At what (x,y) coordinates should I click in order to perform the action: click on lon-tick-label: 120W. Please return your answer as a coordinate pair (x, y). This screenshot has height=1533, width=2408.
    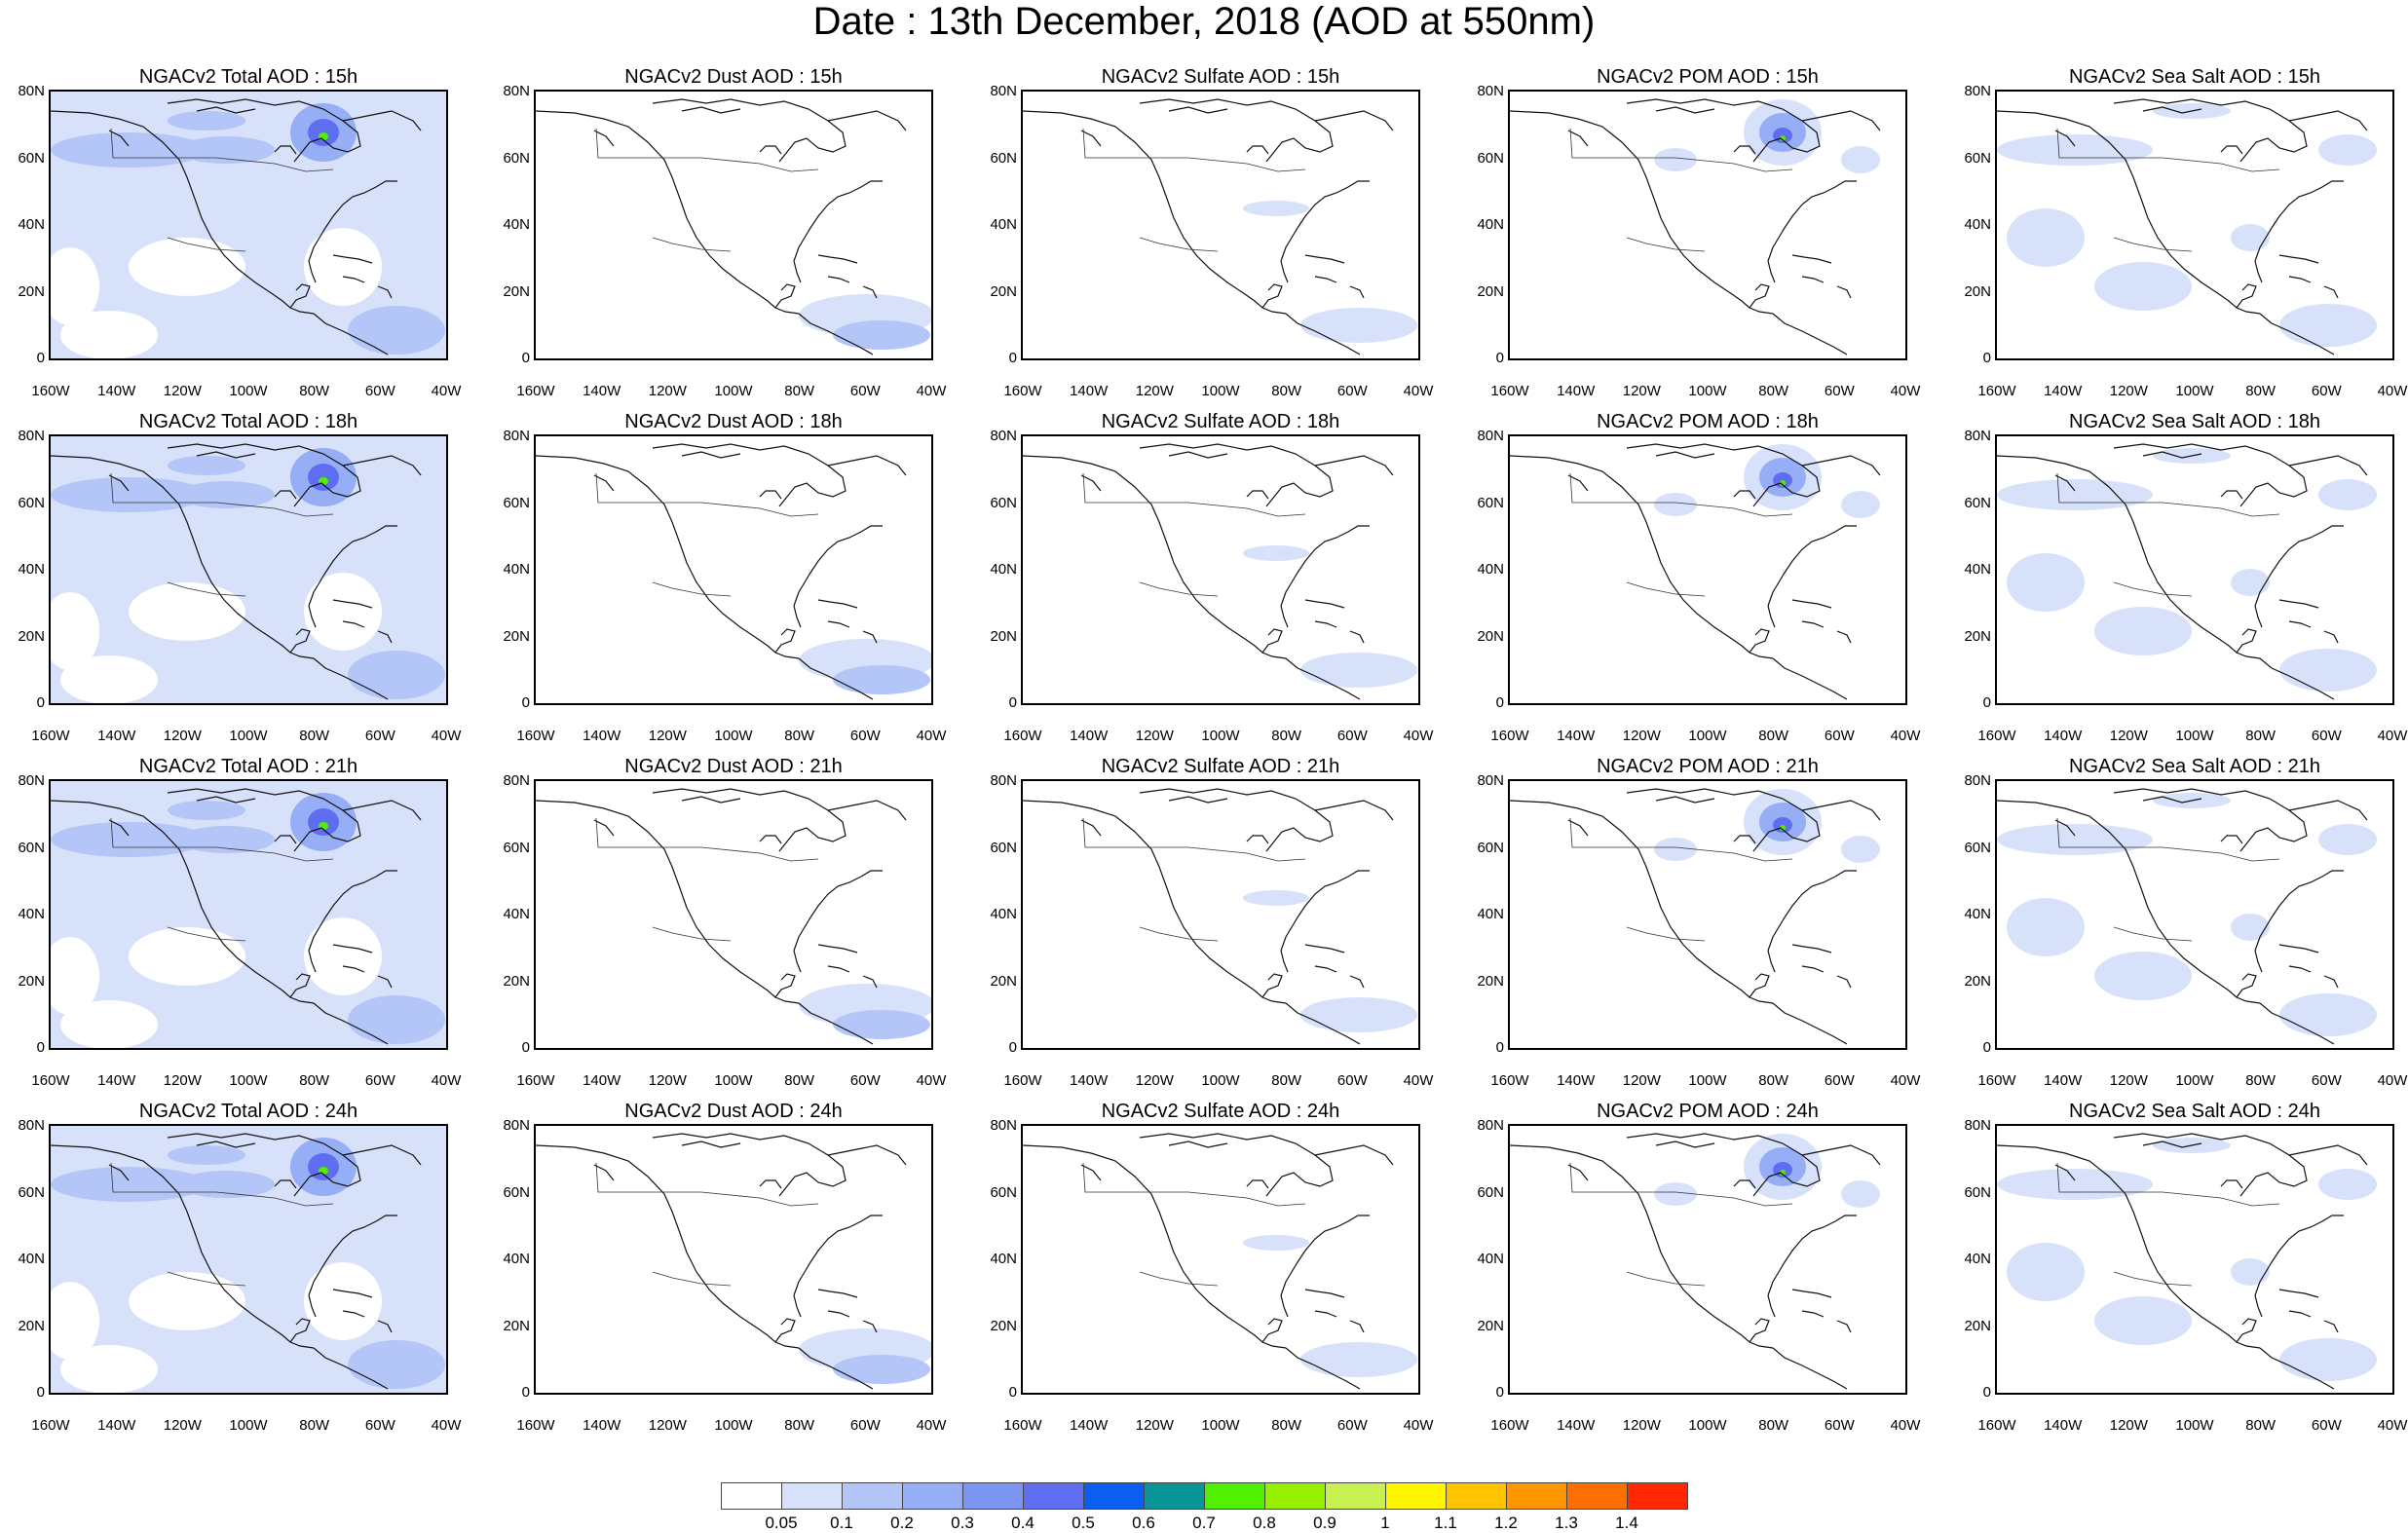
    Looking at the image, I should click on (1154, 736).